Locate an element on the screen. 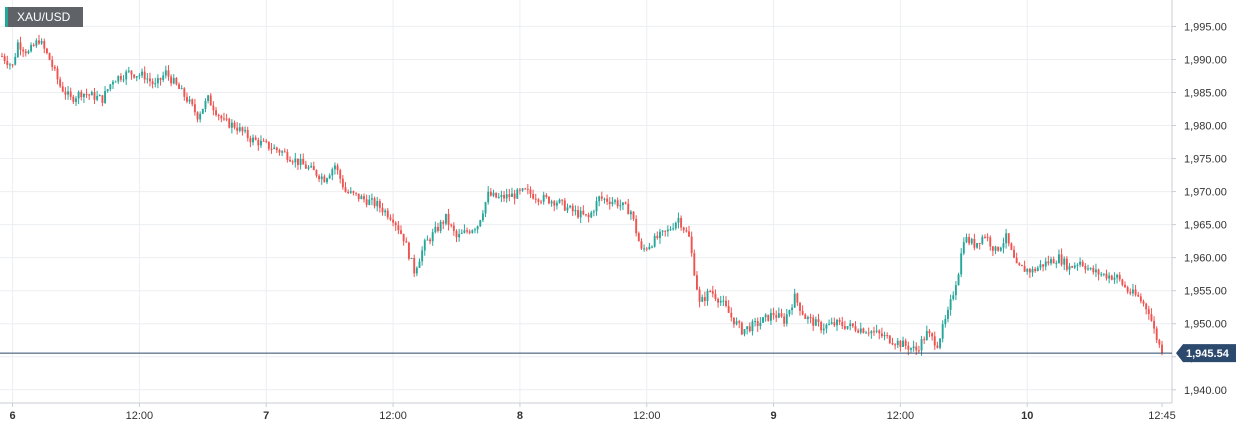  x-tick-label: 6 is located at coordinates (13, 416).